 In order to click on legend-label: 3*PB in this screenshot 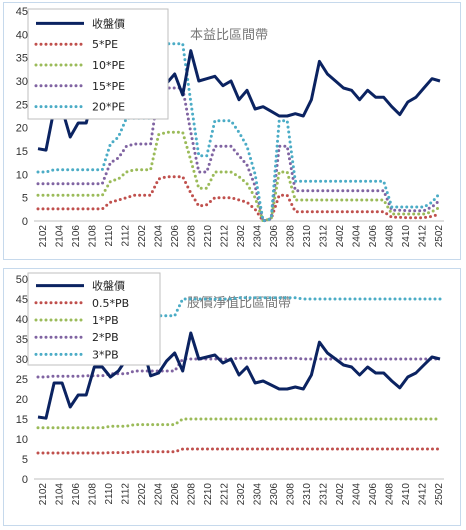, I will do `click(105, 354)`.